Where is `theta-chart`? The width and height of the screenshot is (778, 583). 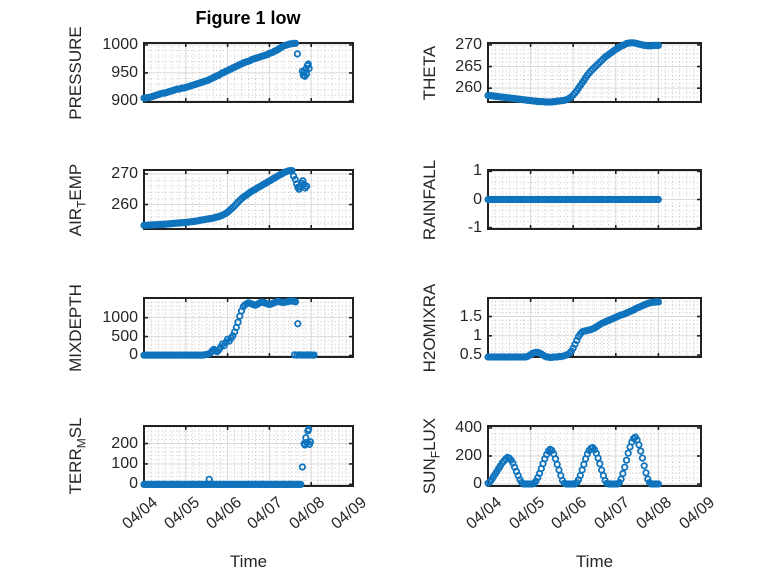 theta-chart is located at coordinates (593, 72).